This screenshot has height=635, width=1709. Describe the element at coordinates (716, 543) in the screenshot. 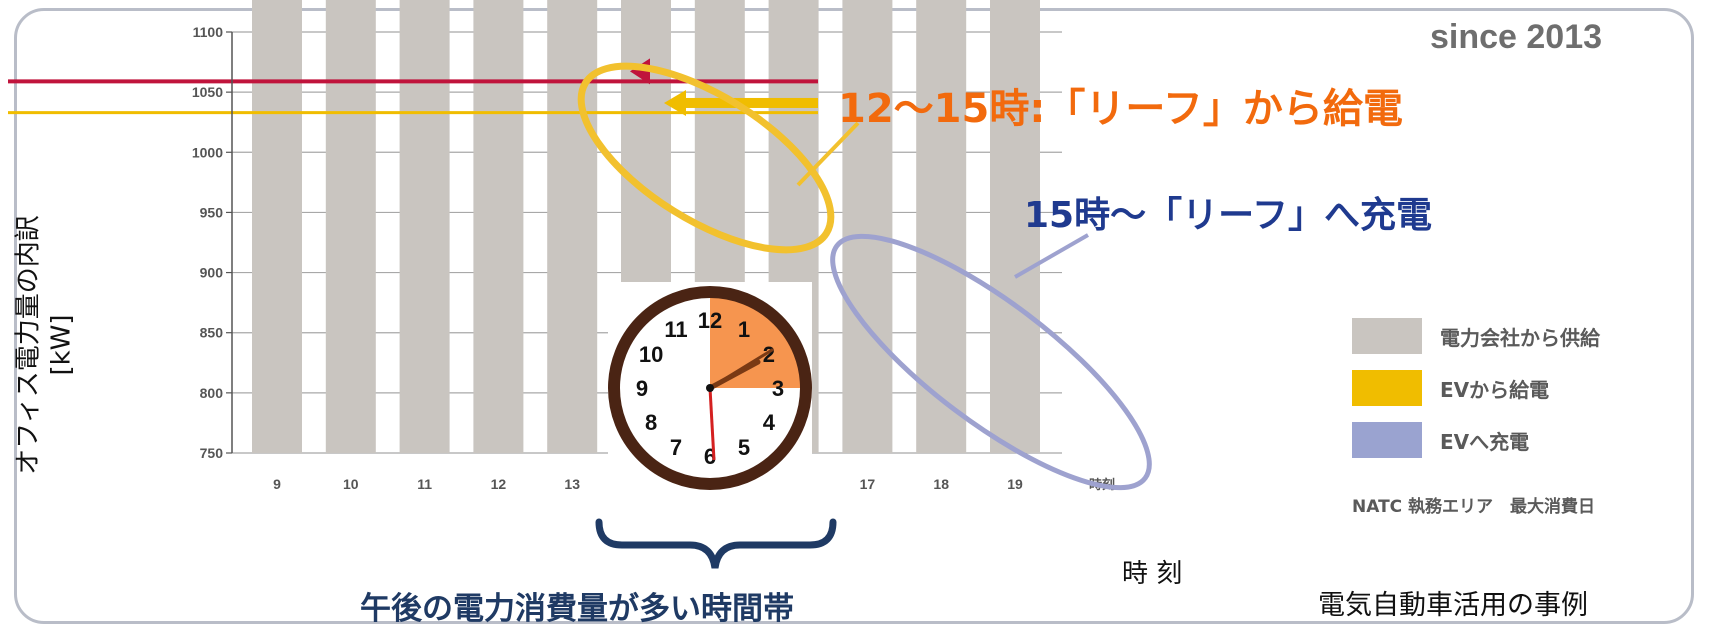

I see `brace-icon` at that location.